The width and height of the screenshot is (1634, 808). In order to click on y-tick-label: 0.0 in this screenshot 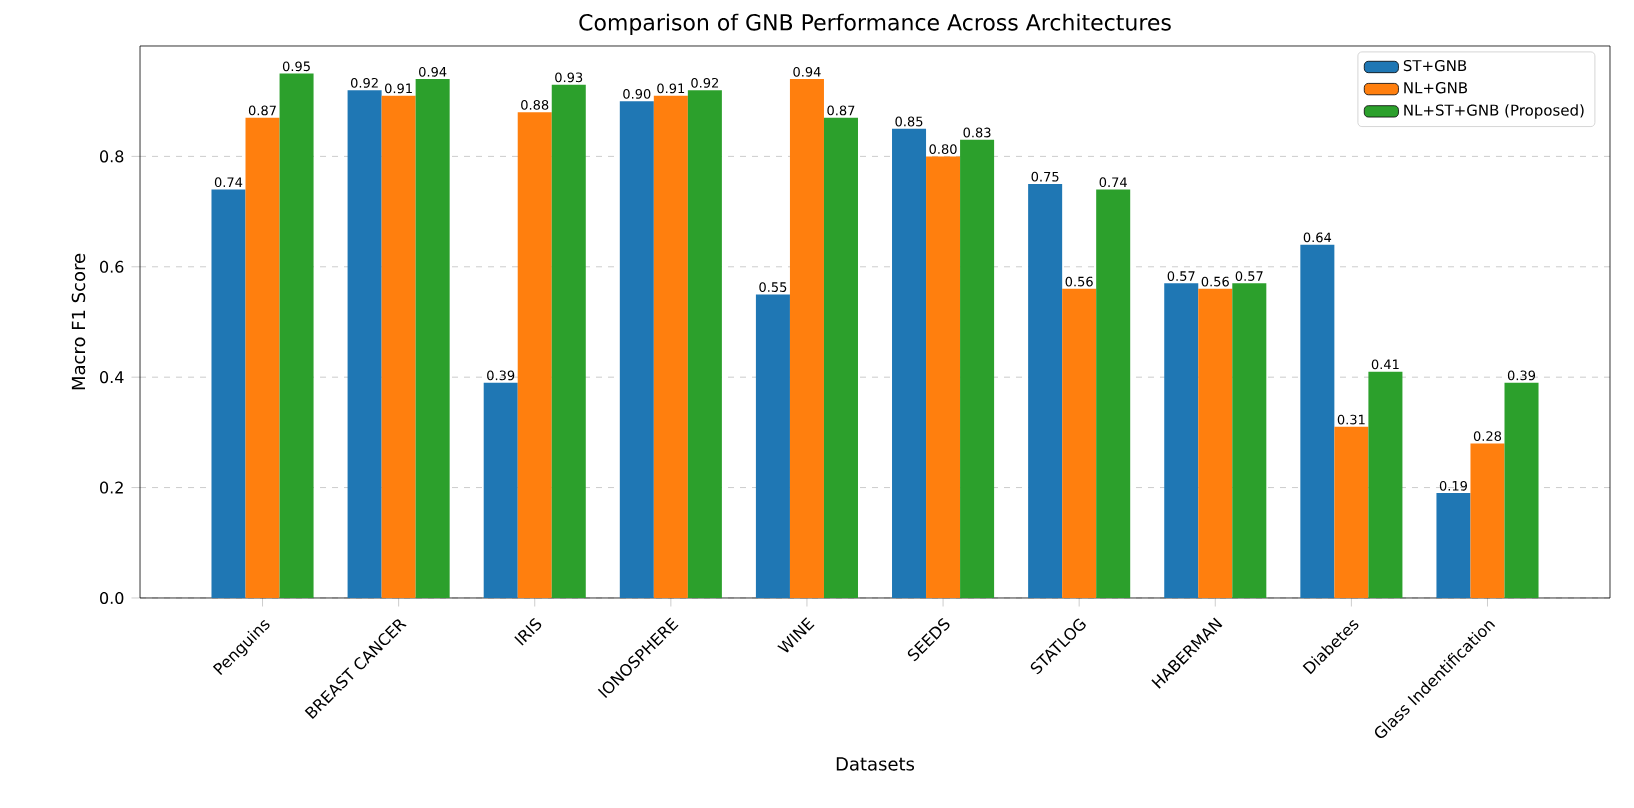, I will do `click(112, 598)`.